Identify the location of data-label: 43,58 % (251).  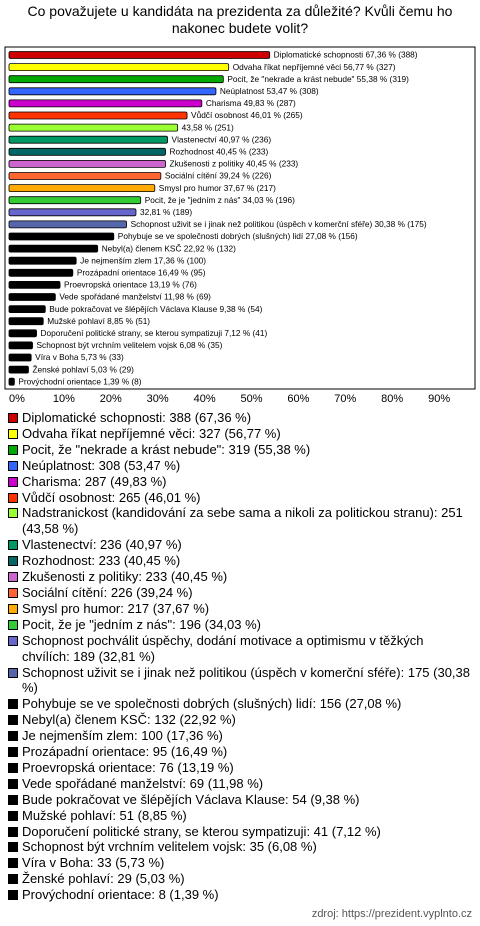
(208, 127).